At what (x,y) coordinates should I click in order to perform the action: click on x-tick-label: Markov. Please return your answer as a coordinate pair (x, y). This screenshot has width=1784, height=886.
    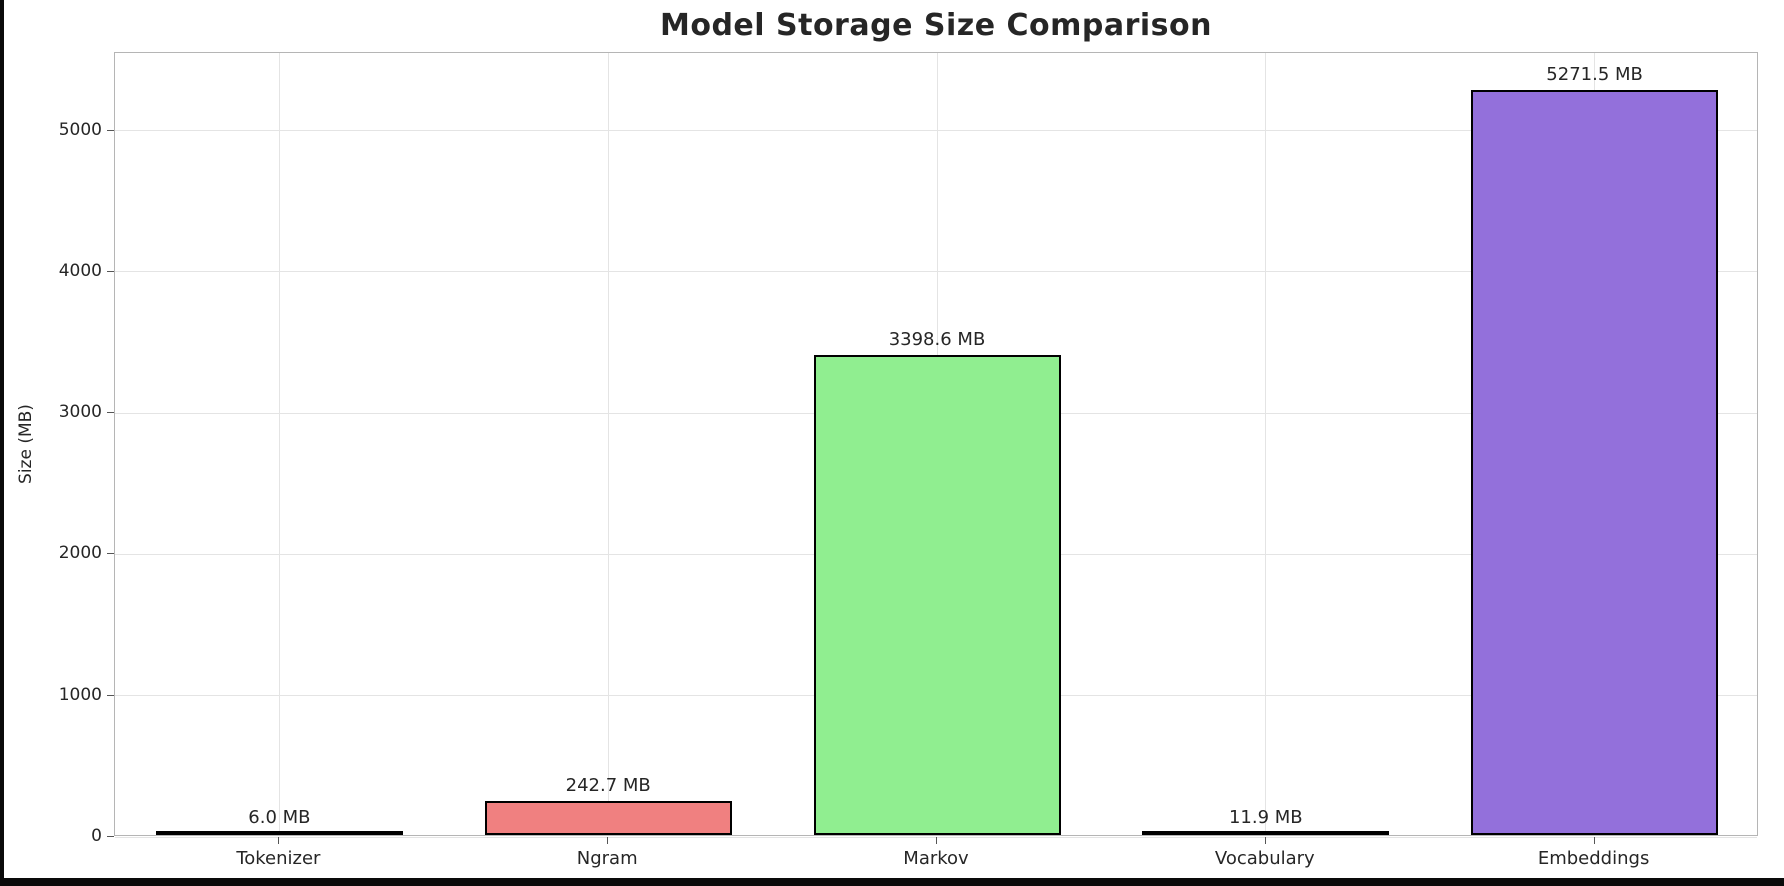
    Looking at the image, I should click on (936, 858).